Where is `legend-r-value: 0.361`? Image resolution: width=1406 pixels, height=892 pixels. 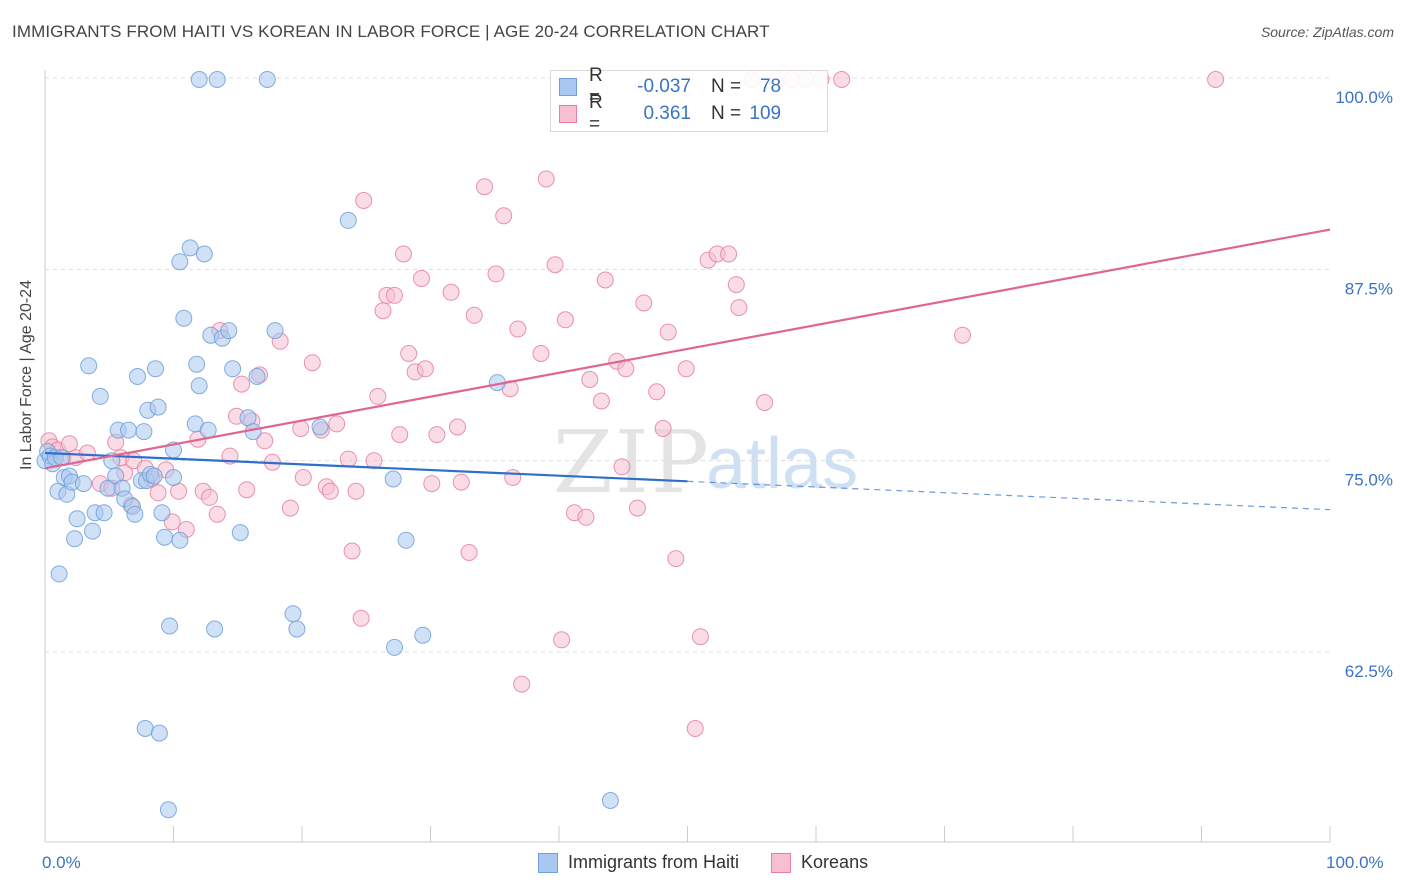 legend-r-value: 0.361 is located at coordinates (667, 113).